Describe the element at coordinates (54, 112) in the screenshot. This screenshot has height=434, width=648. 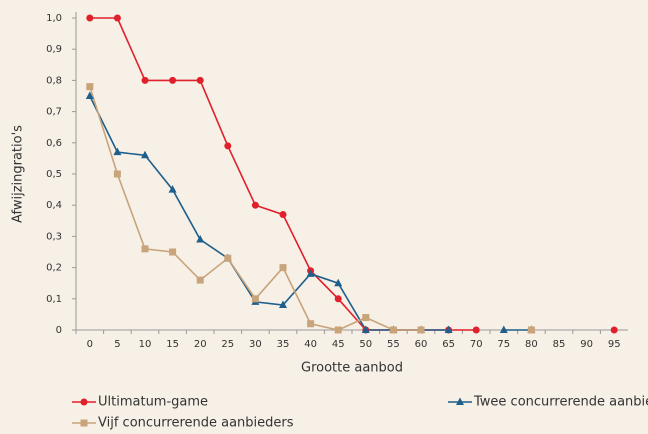
I see `y-tick-label: 0,7` at that location.